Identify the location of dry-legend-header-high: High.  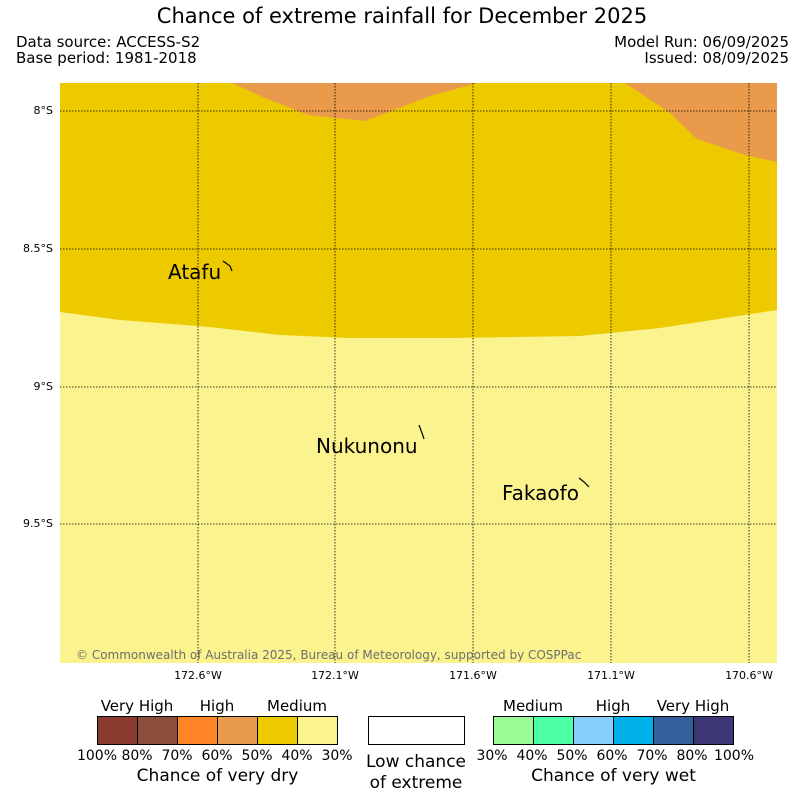
(217, 706).